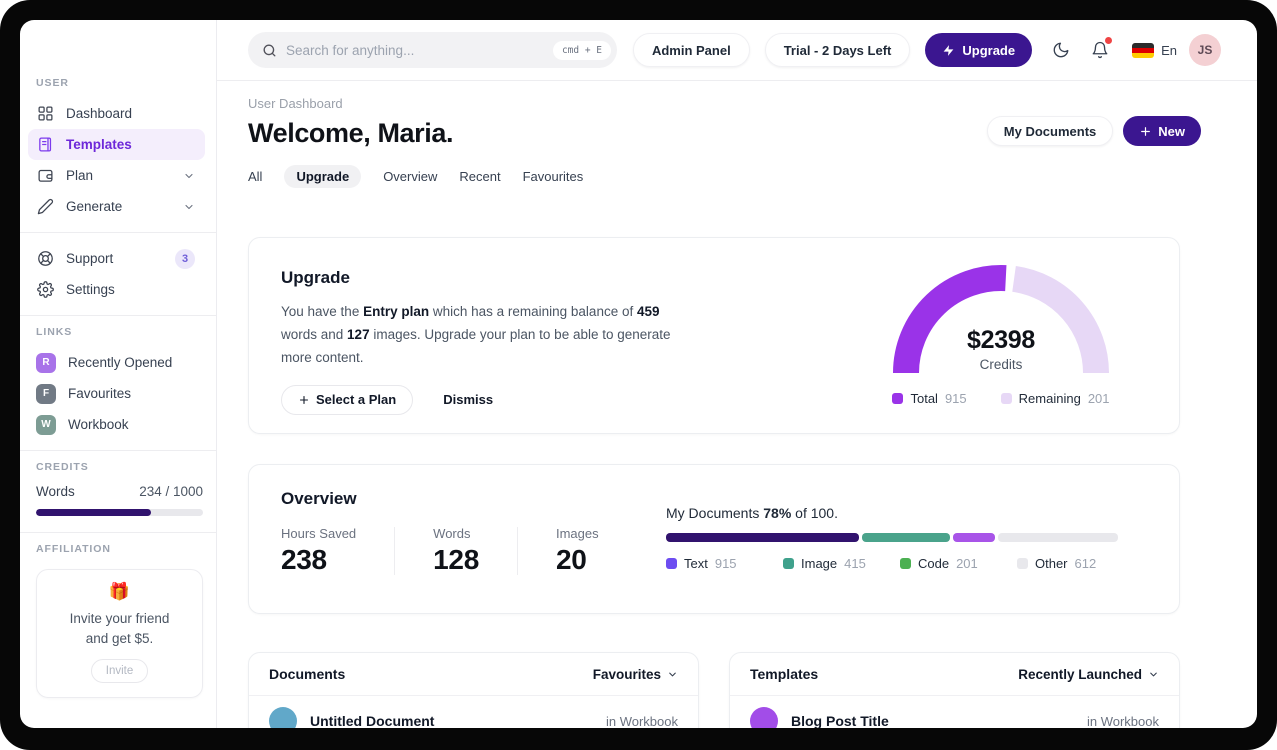  What do you see at coordinates (45, 114) in the screenshot?
I see `grid-icon` at bounding box center [45, 114].